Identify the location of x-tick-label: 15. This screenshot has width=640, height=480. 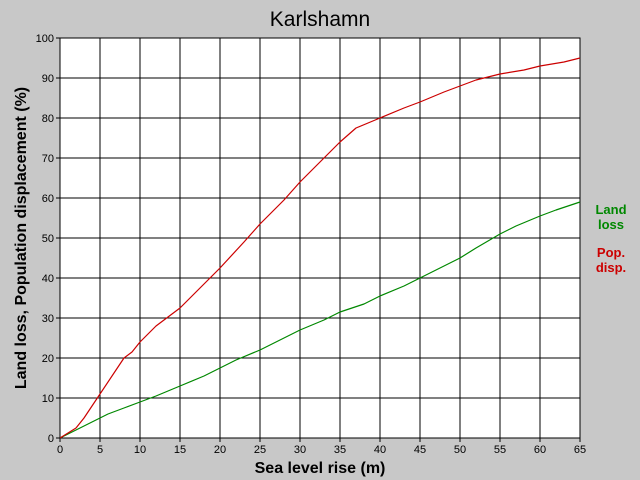
(180, 450).